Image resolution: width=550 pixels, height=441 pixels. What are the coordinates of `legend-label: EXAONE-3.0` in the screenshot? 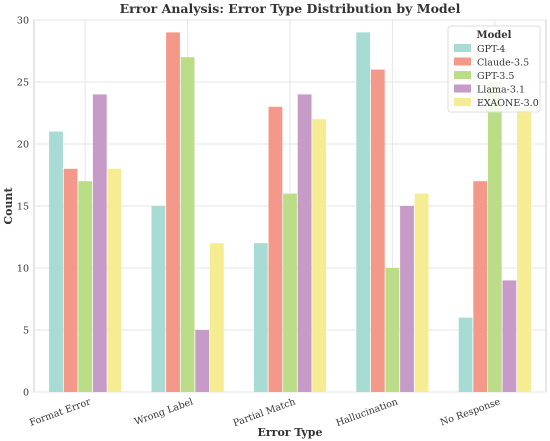 It's located at (508, 103).